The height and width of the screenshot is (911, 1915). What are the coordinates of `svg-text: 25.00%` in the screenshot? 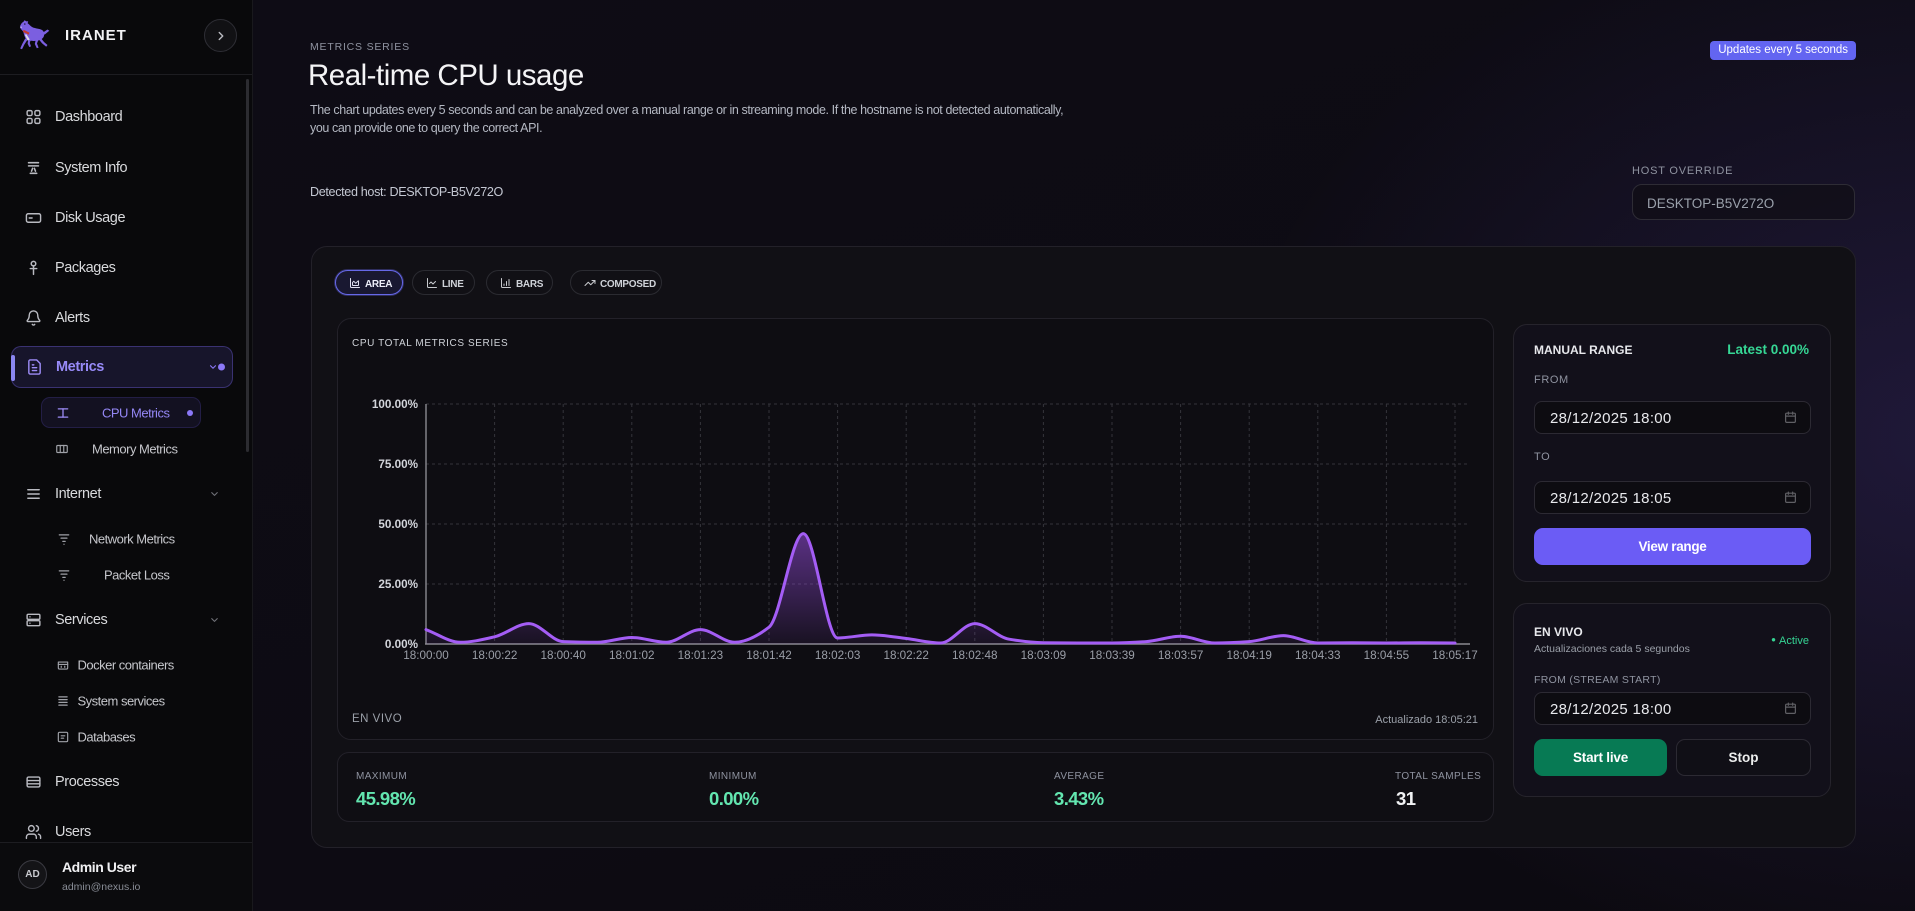 It's located at (398, 584).